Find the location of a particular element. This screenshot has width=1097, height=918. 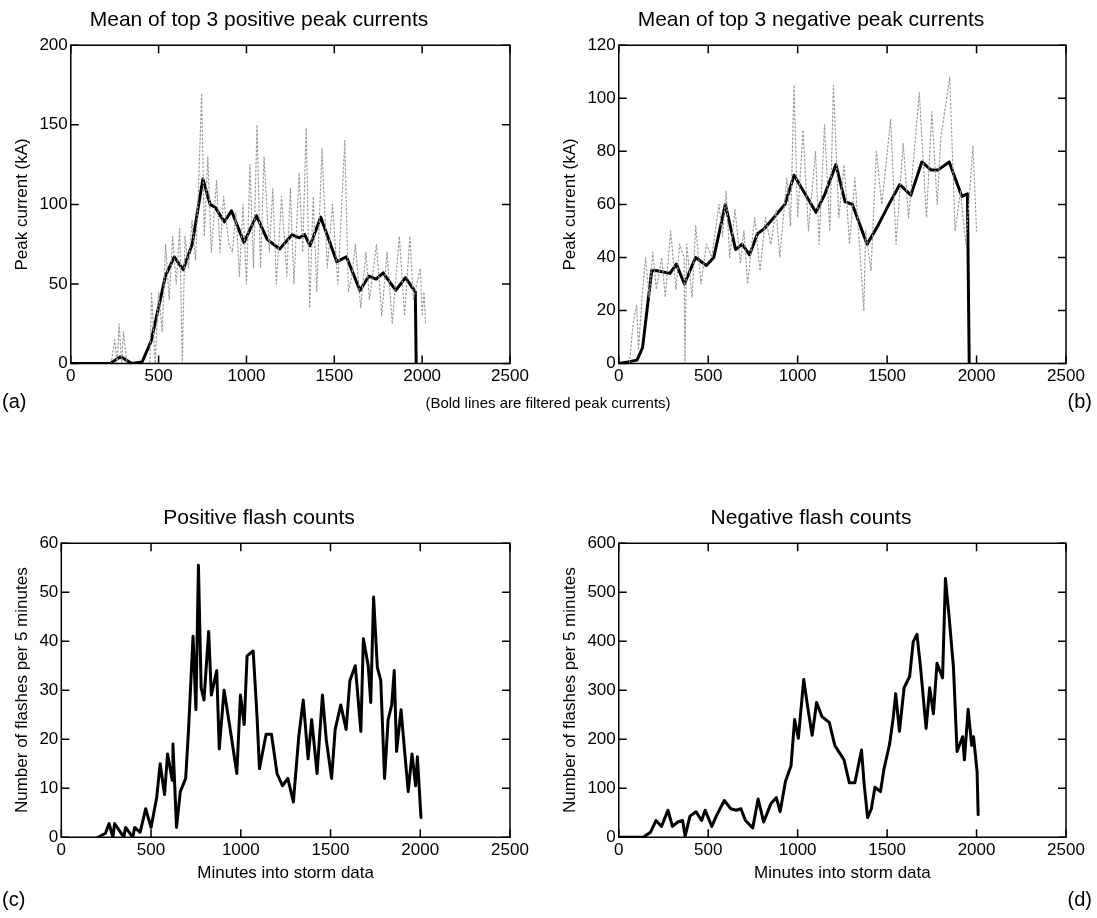

y-tick-label: 80 is located at coordinates (606, 151).